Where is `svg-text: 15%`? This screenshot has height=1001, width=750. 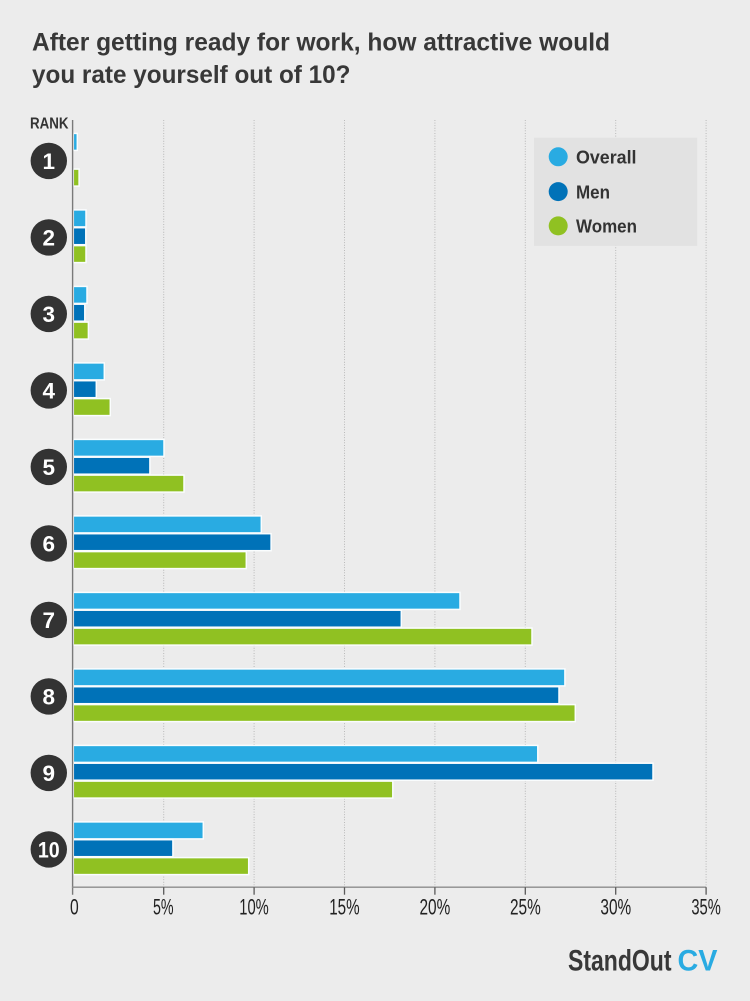 svg-text: 15% is located at coordinates (344, 907).